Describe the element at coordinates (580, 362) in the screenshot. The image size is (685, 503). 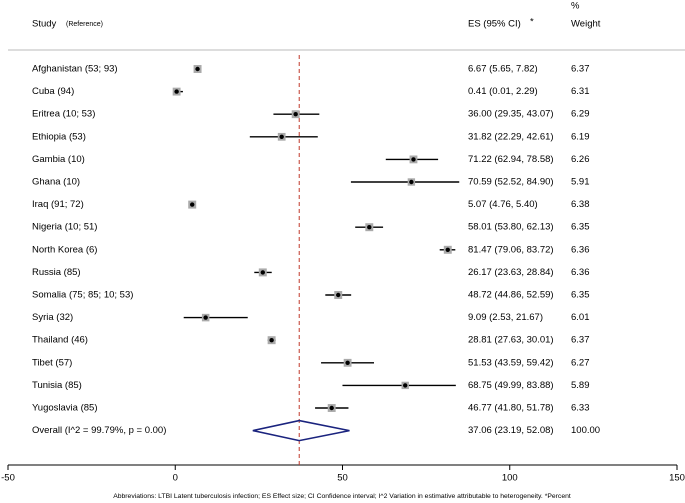
I see `weight-label: 6.27` at that location.